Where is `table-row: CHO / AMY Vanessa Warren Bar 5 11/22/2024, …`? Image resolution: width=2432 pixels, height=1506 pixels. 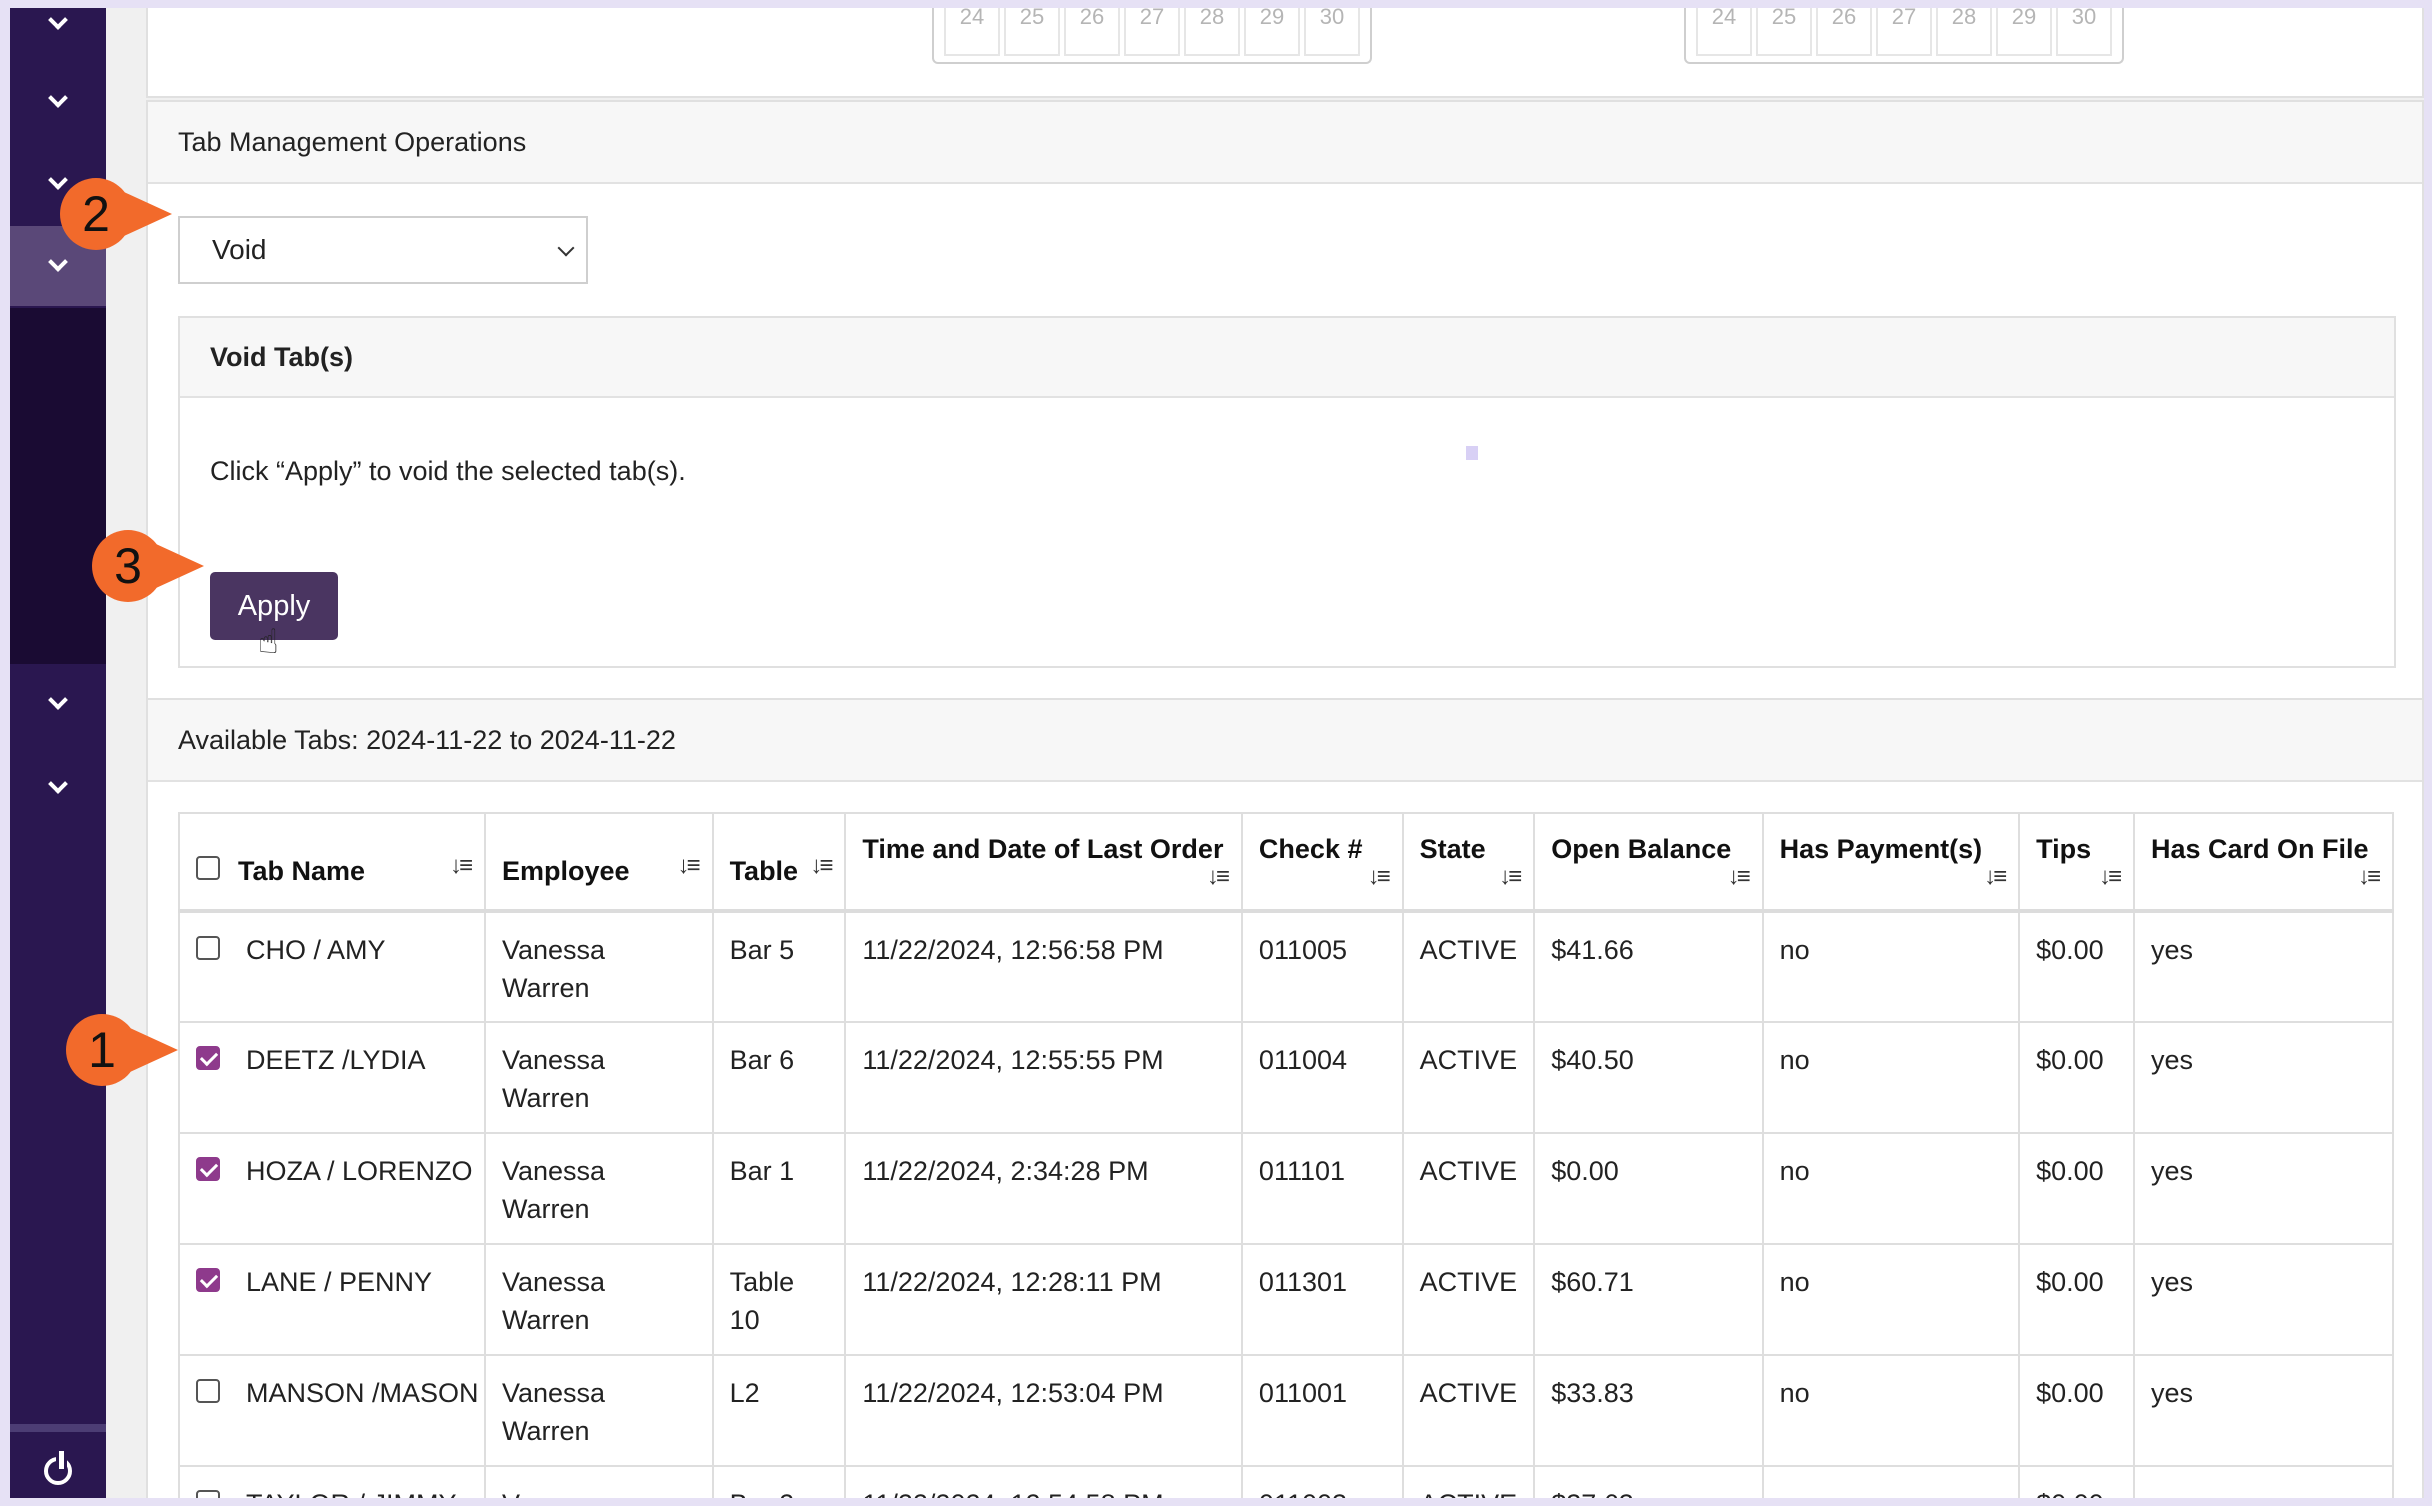 table-row: CHO / AMY Vanessa Warren Bar 5 11/22/2024, … is located at coordinates (1286, 966).